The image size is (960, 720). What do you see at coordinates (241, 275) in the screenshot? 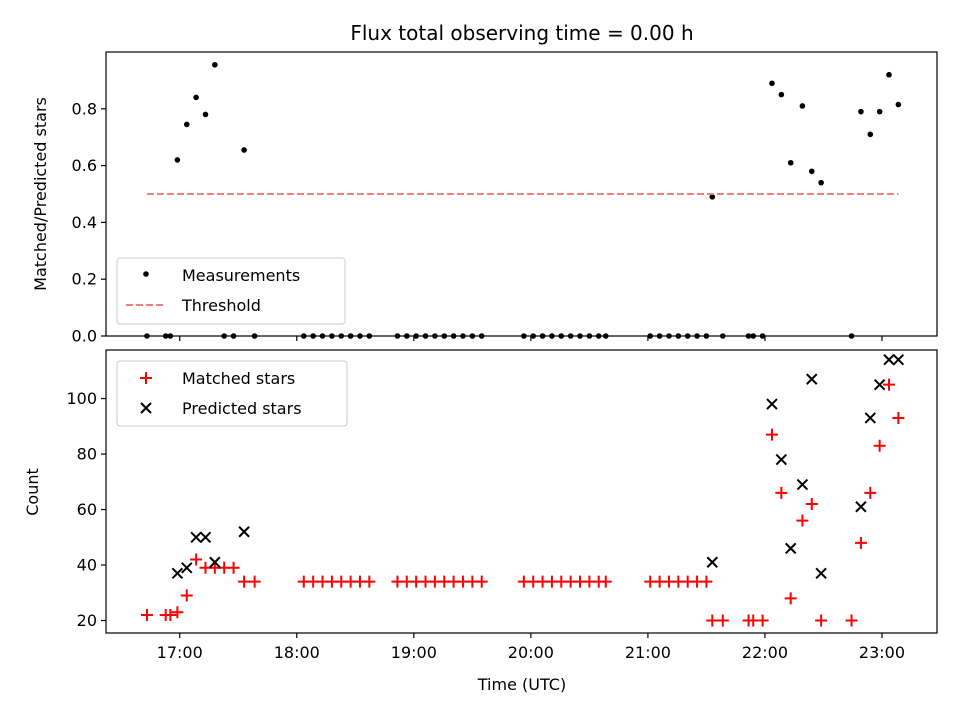
I see `legend-measurements-label: Measurements` at bounding box center [241, 275].